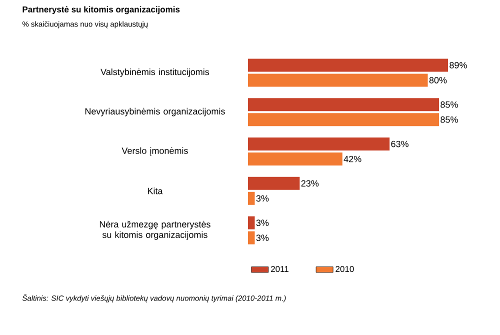  I want to click on data-label: 89%, so click(458, 65).